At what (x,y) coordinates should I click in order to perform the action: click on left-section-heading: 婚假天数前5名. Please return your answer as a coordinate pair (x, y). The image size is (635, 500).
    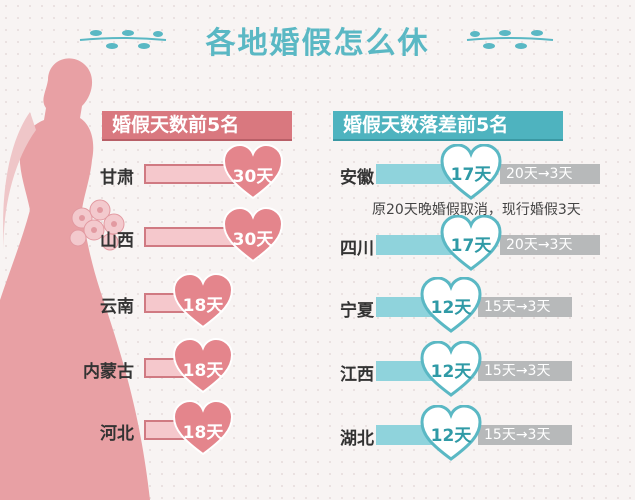
    Looking at the image, I should click on (197, 126).